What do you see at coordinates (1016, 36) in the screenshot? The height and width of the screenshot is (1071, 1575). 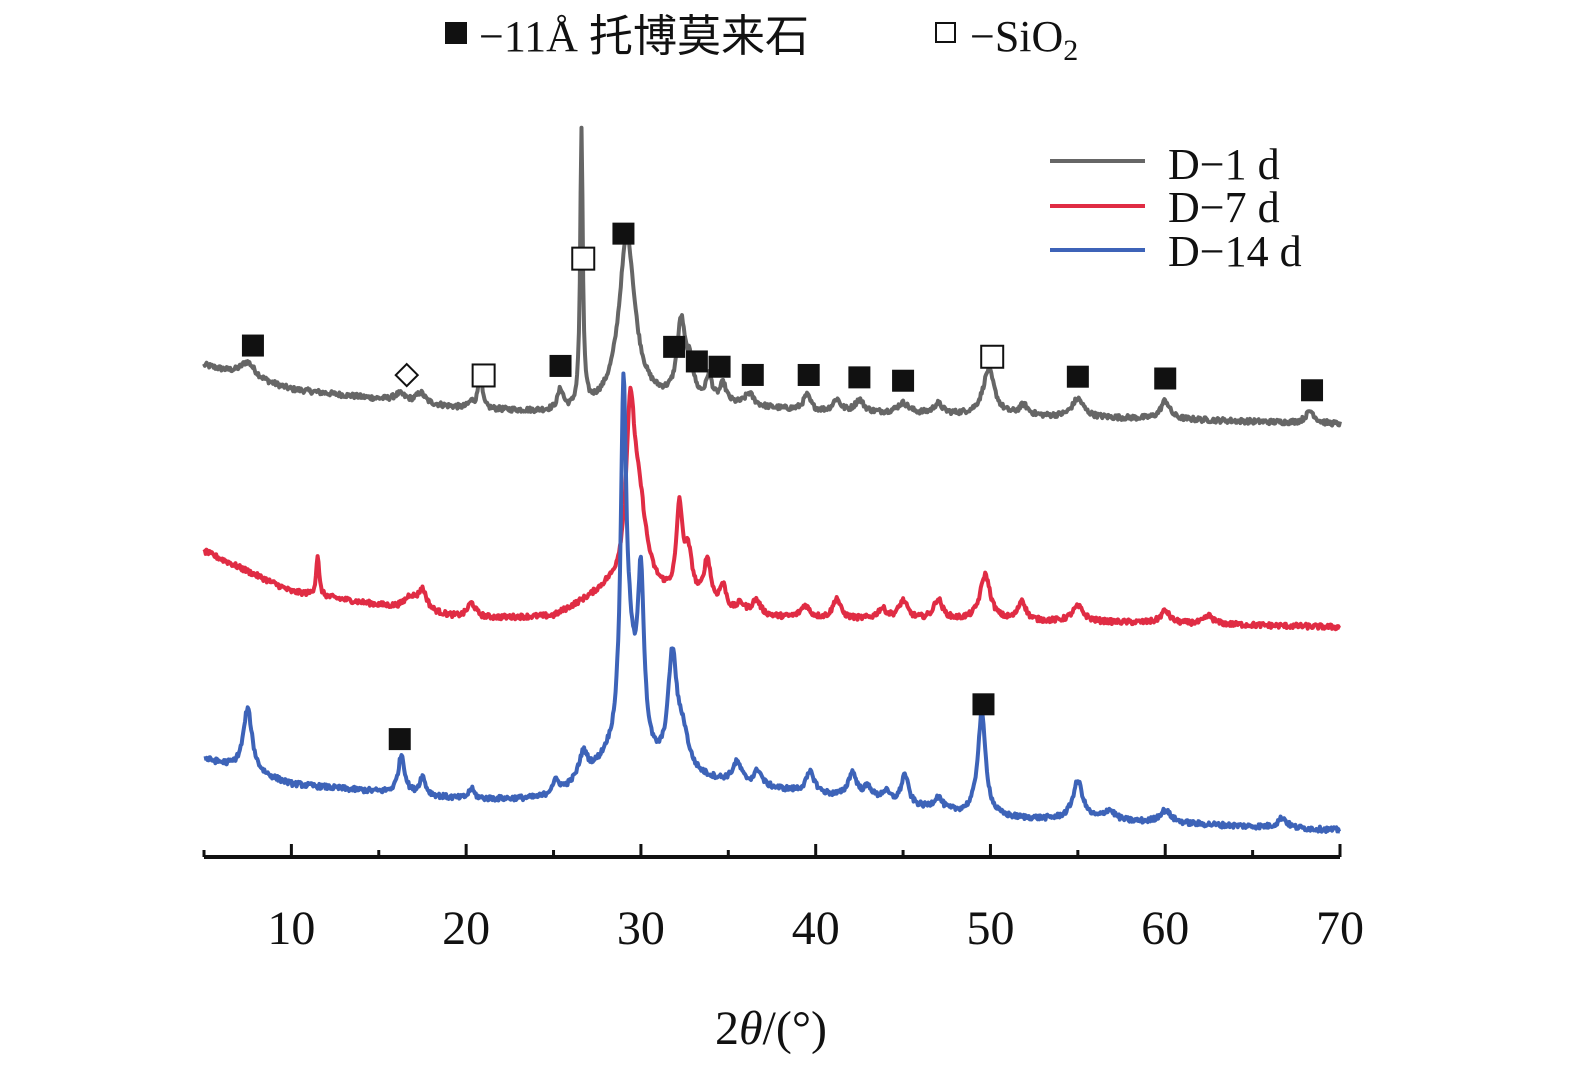 I see `open-square-legend-label-main: −SiO` at bounding box center [1016, 36].